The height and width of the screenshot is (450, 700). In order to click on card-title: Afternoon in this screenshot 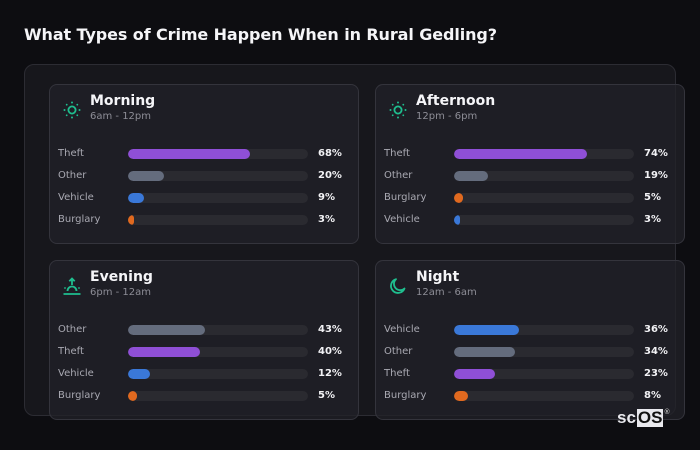, I will do `click(456, 101)`.